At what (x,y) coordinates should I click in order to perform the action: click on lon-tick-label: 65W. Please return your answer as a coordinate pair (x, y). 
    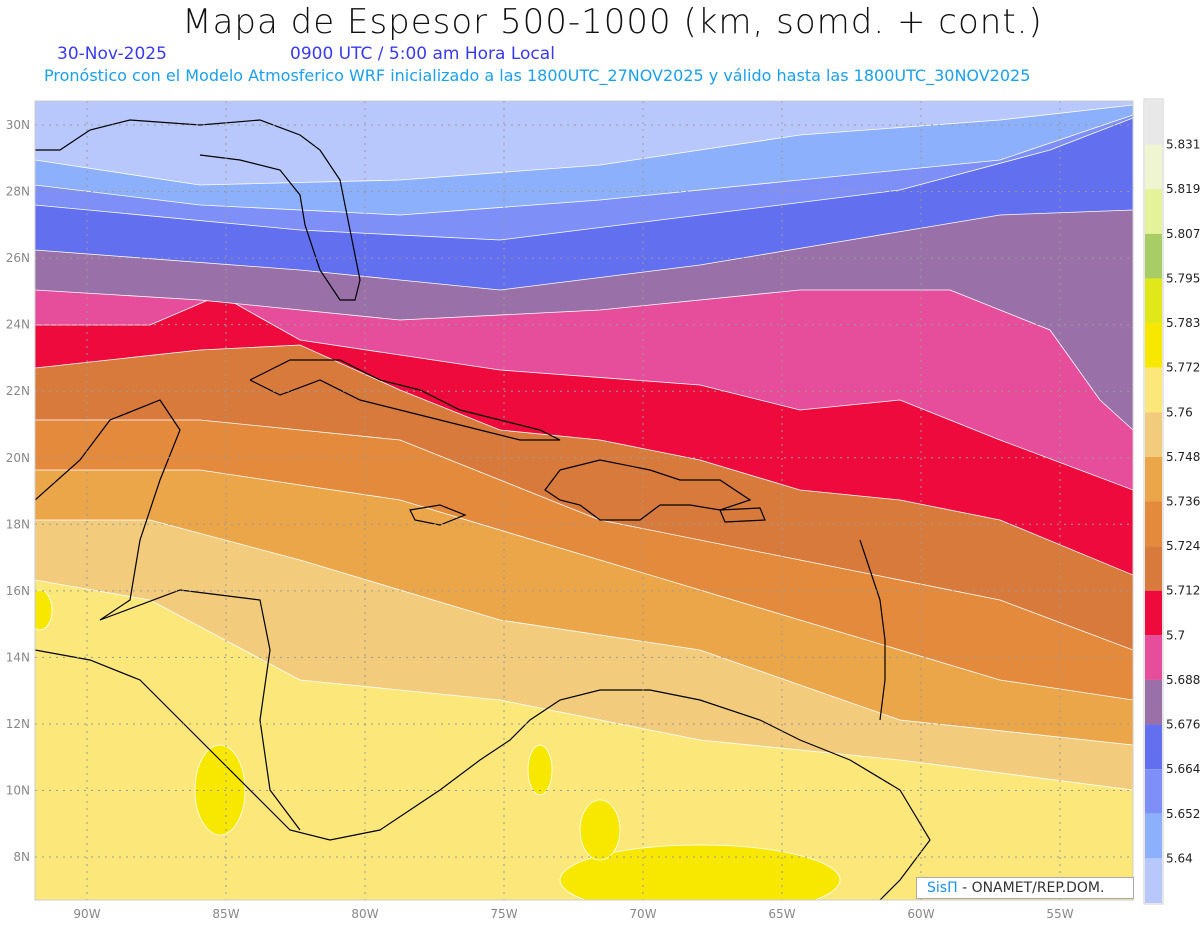
    Looking at the image, I should click on (781, 914).